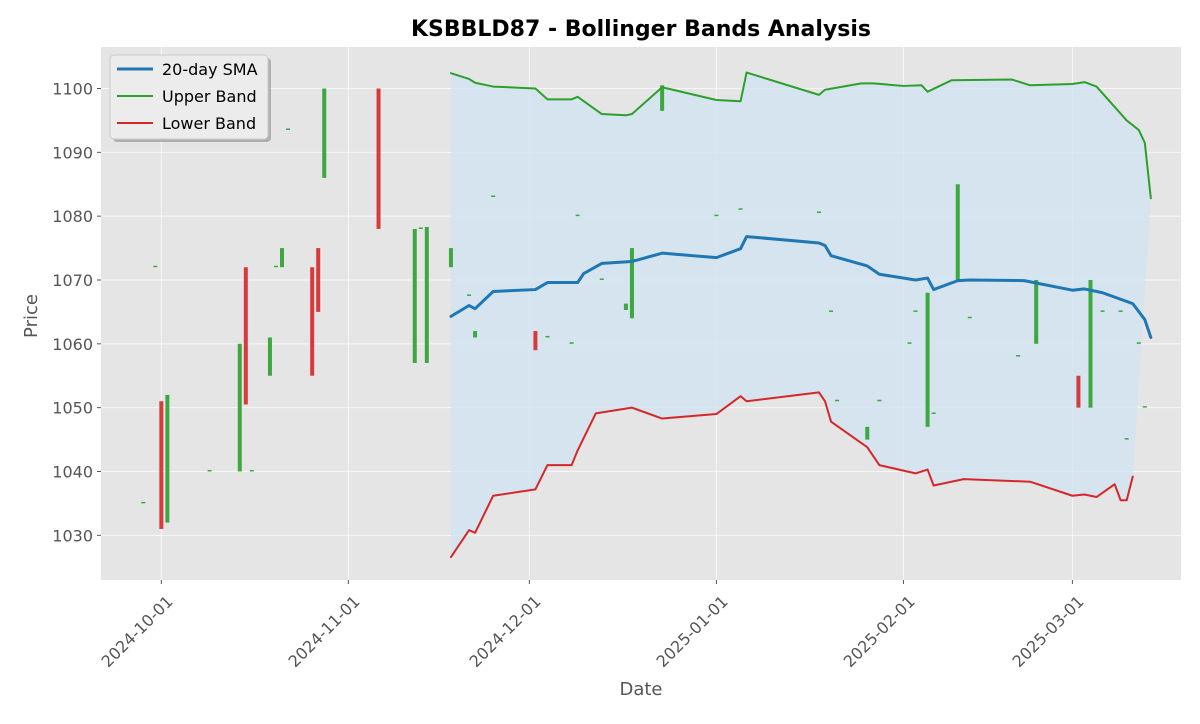 This screenshot has height=724, width=1200. I want to click on legend-lower-label: Lower Band, so click(209, 123).